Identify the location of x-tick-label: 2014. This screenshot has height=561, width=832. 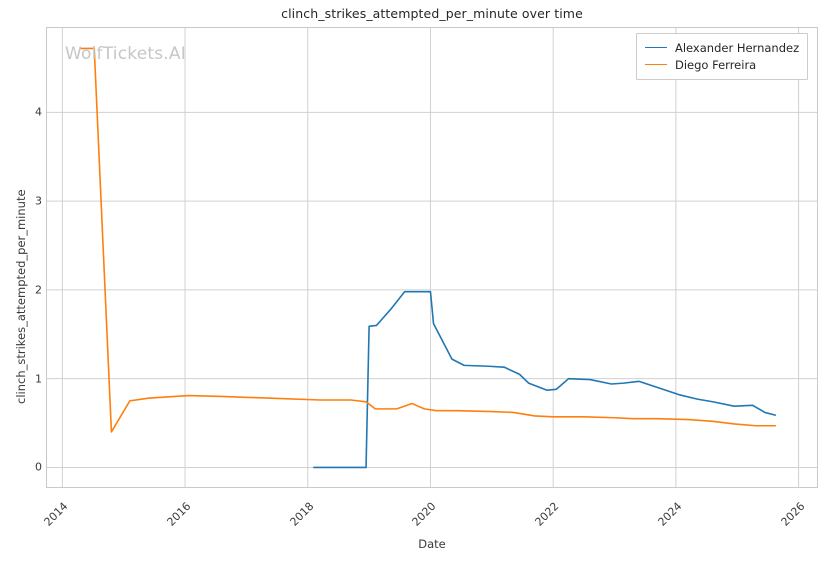
(56, 514).